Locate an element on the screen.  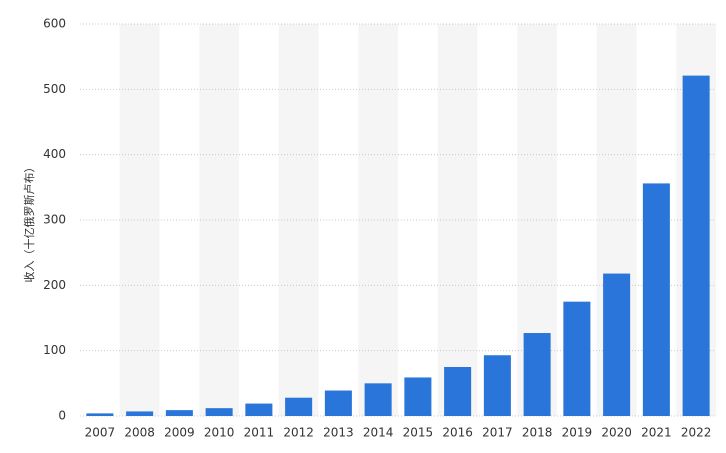
x-tick-label: 2020 is located at coordinates (616, 433).